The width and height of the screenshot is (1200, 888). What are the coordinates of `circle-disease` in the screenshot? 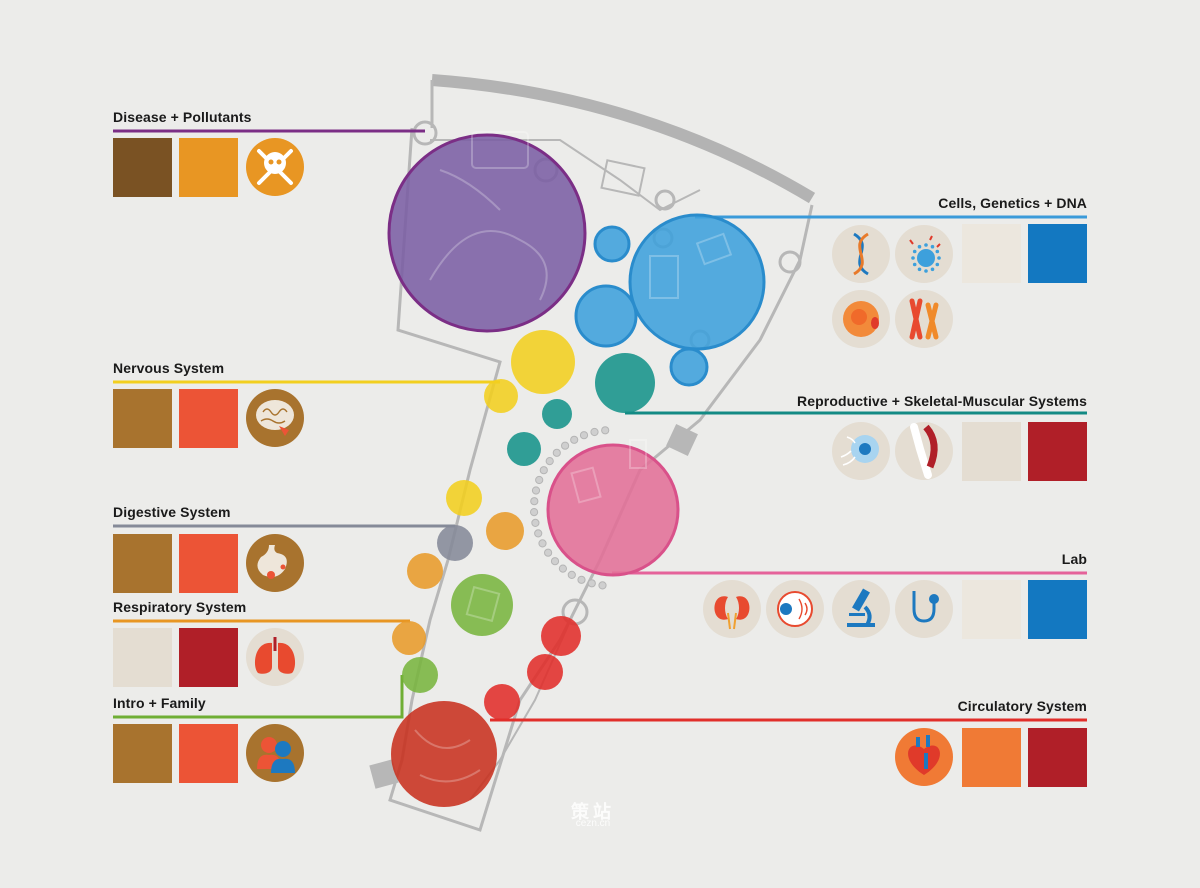 It's located at (487, 233).